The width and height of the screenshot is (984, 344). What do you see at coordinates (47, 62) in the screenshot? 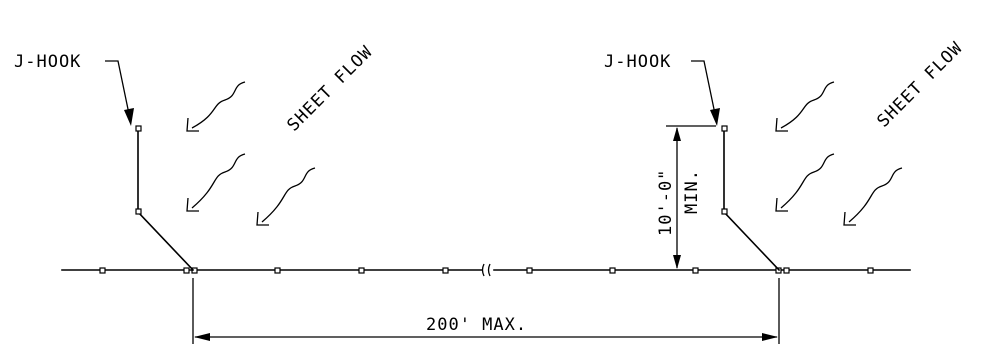
I see `j-hook-label-left: J-HOOK` at bounding box center [47, 62].